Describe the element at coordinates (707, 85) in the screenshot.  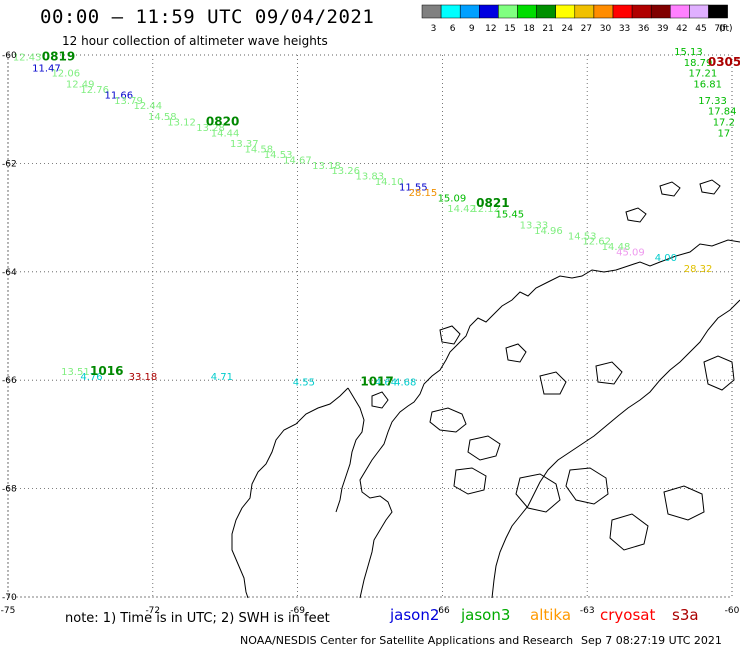
I see `wave-height-label: 16.81` at that location.